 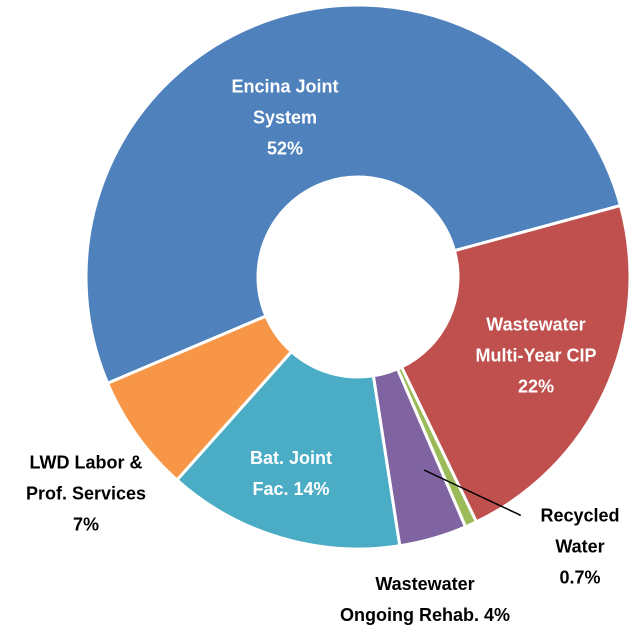 I want to click on value-label: 7%, so click(x=85, y=524).